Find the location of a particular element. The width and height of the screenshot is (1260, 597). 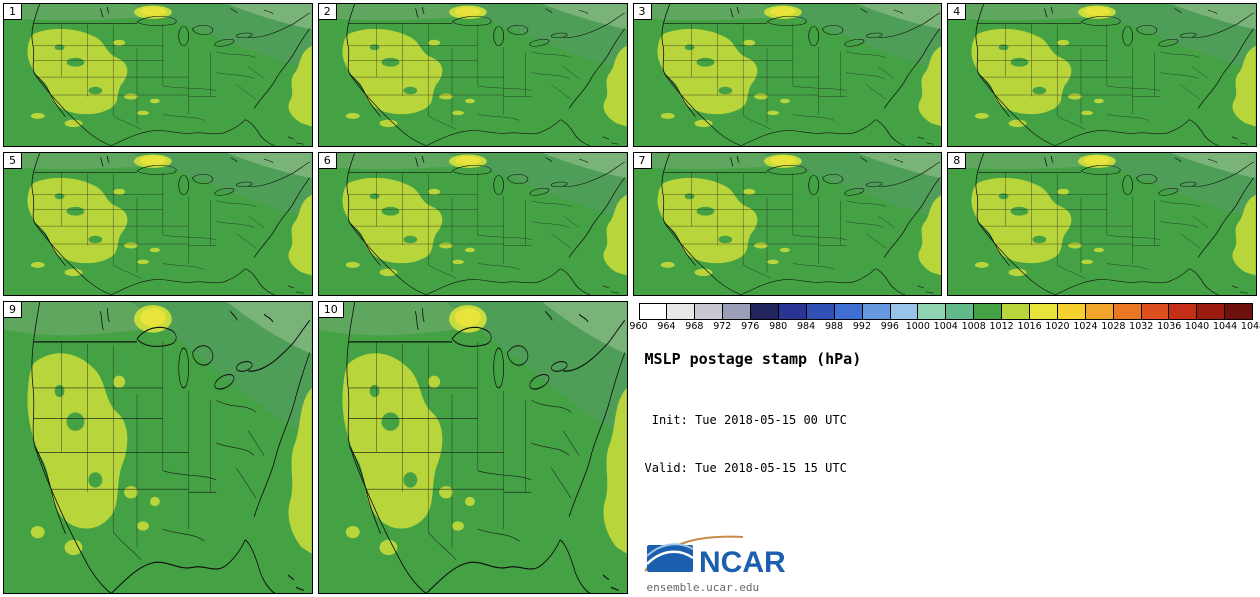

member-number-label: 6 is located at coordinates (327, 160).